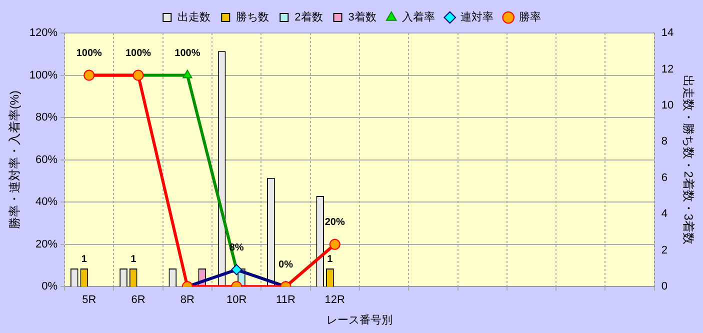  What do you see at coordinates (664, 286) in the screenshot?
I see `y2-tick-label: 0` at bounding box center [664, 286].